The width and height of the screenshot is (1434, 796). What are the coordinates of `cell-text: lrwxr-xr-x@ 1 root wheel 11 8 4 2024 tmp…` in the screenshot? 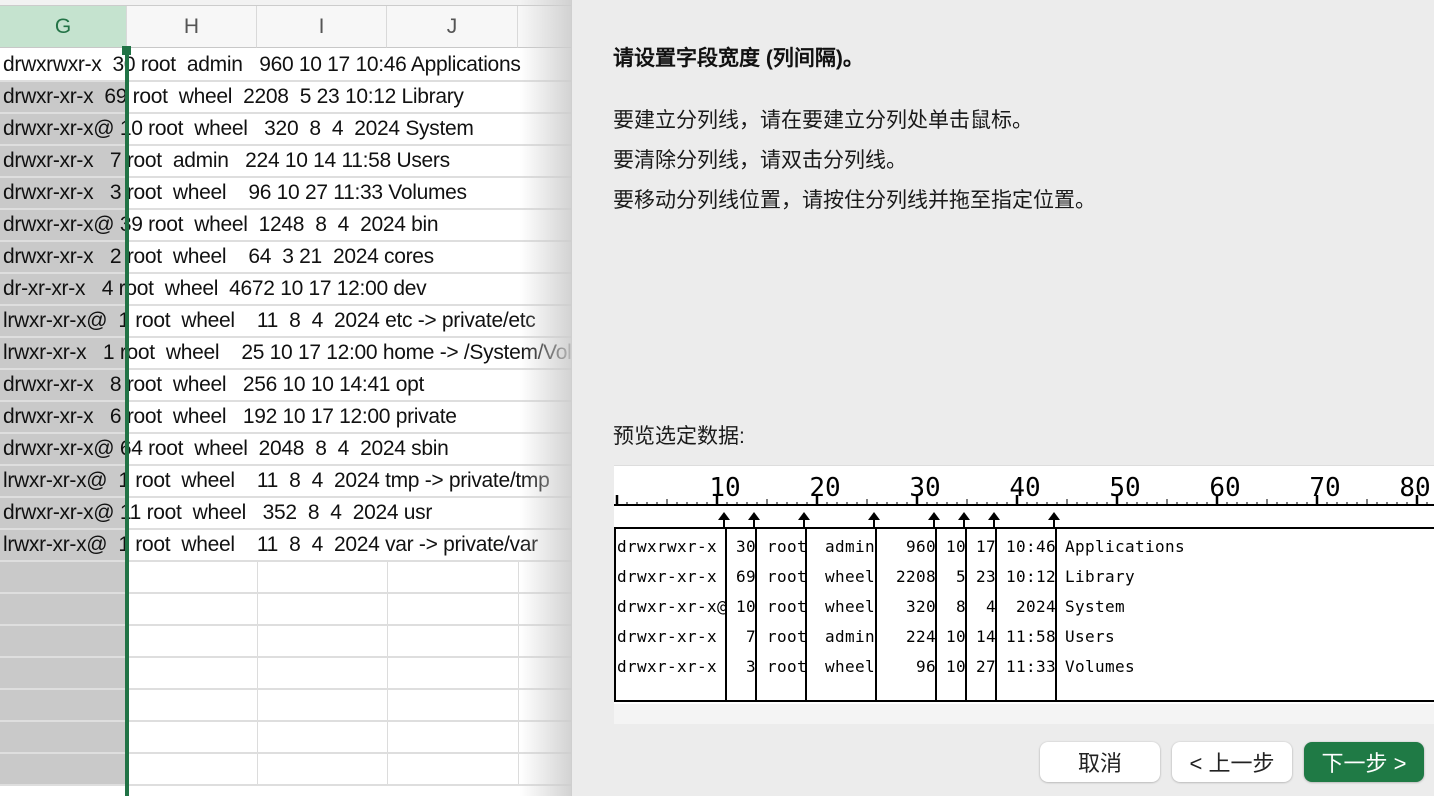 It's located at (276, 480).